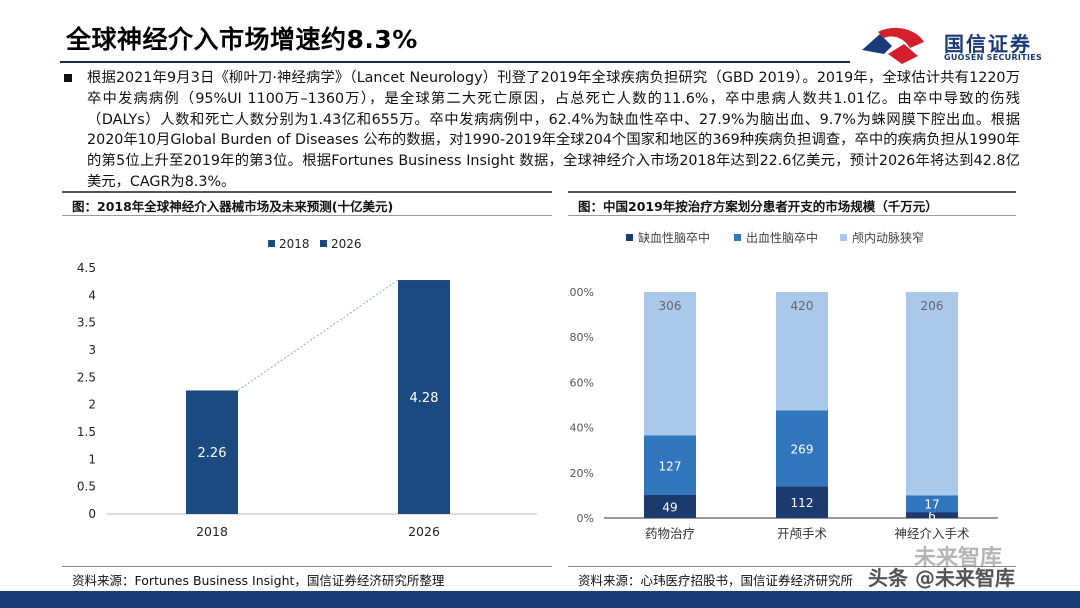  What do you see at coordinates (581, 292) in the screenshot?
I see `y-tick-label: 100%` at bounding box center [581, 292].